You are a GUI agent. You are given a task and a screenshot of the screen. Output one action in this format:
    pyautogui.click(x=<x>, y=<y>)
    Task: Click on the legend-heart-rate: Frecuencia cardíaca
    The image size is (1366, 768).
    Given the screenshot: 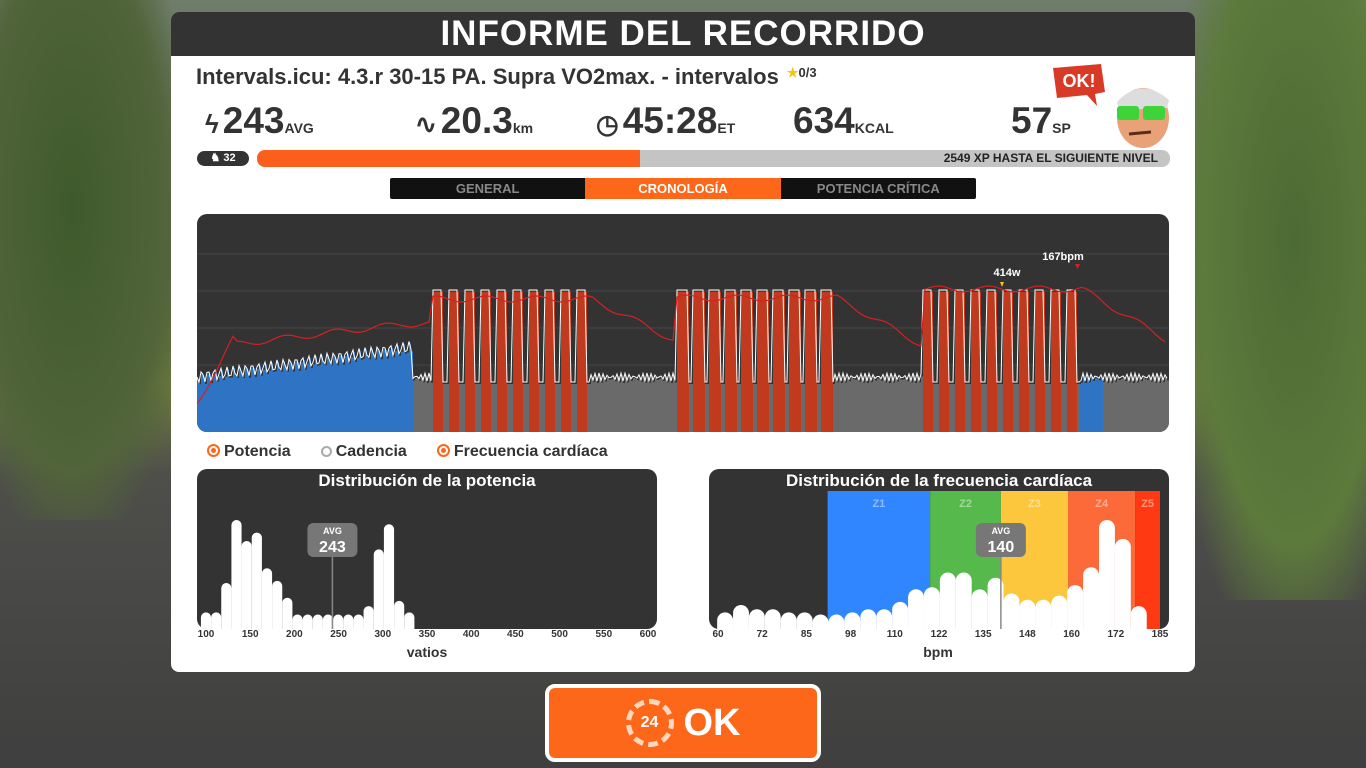 What is the action you would take?
    pyautogui.click(x=522, y=452)
    